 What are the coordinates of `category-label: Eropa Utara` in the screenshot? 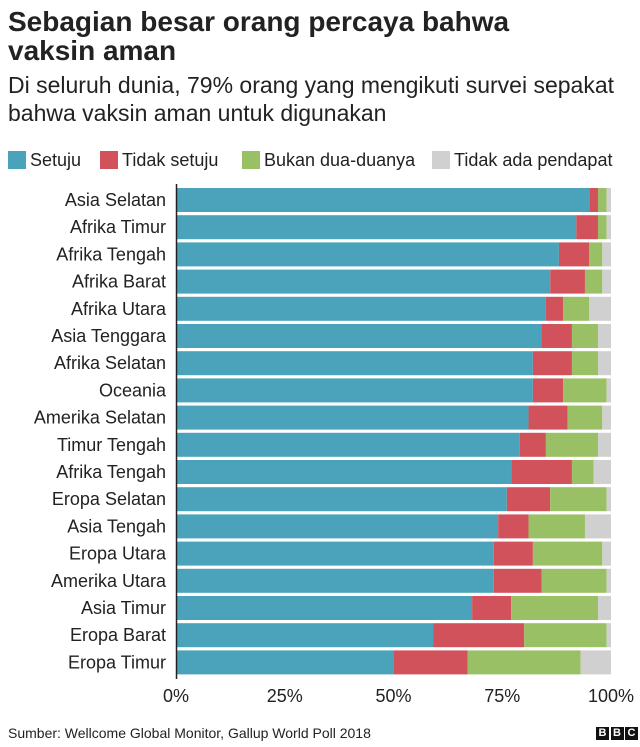 It's located at (118, 554).